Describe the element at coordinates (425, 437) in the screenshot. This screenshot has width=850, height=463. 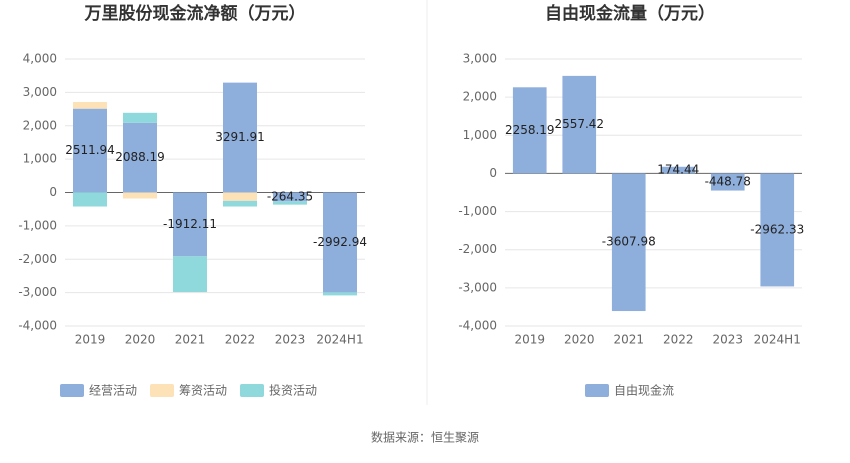
I see `source: 数据来源：恒生聚源` at that location.